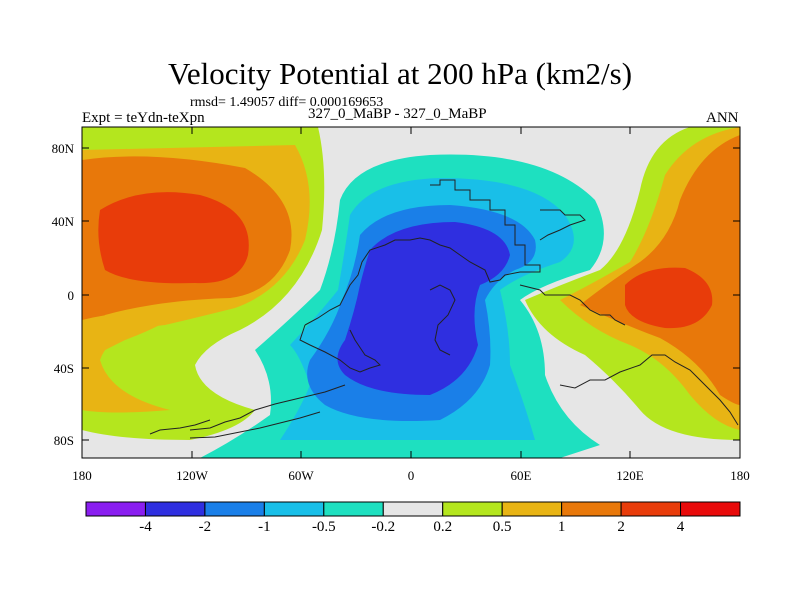  Describe the element at coordinates (521, 475) in the screenshot. I see `lon-label-60e: 60E` at that location.